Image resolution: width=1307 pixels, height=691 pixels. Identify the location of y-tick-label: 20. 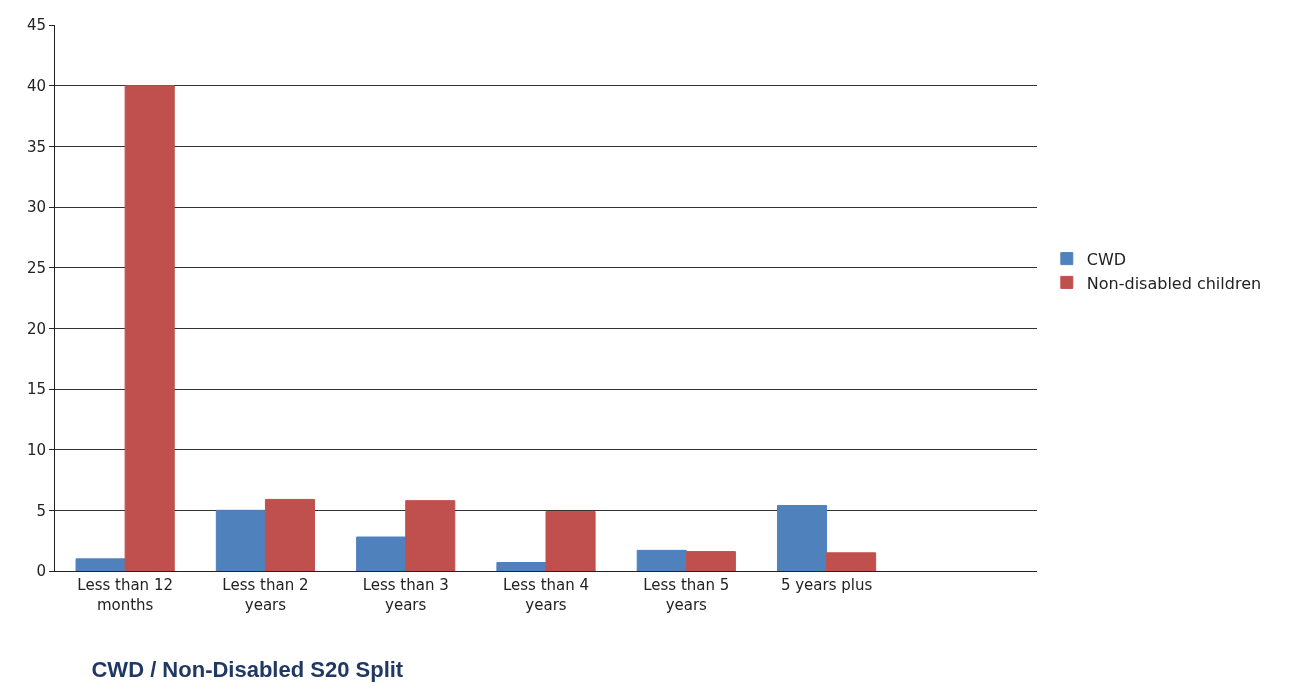
(36, 328).